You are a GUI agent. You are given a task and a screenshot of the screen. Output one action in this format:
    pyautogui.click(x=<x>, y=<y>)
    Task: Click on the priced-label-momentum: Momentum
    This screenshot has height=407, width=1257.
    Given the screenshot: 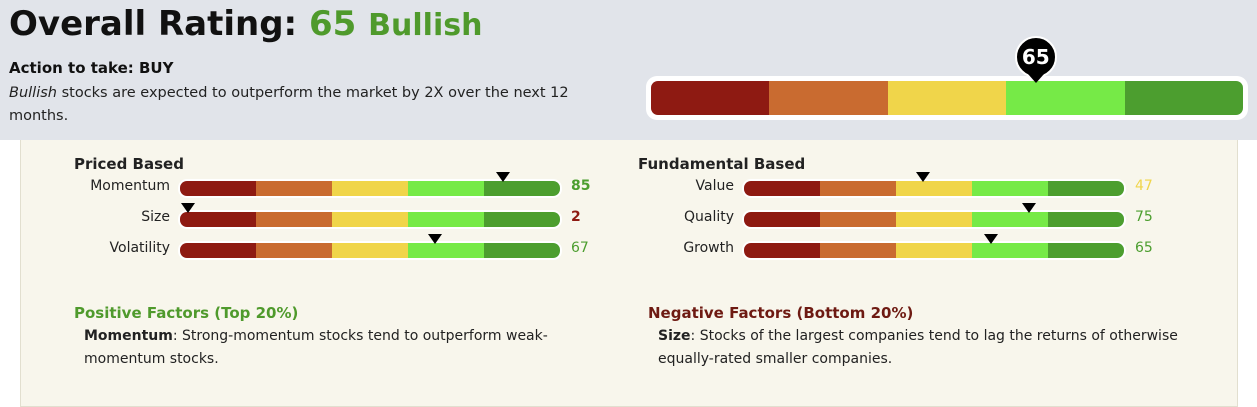 What is the action you would take?
    pyautogui.click(x=130, y=186)
    